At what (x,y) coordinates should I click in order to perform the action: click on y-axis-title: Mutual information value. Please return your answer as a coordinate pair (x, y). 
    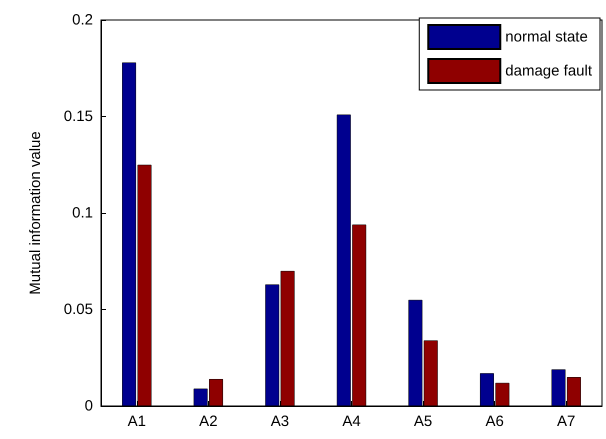
    Looking at the image, I should click on (35, 213).